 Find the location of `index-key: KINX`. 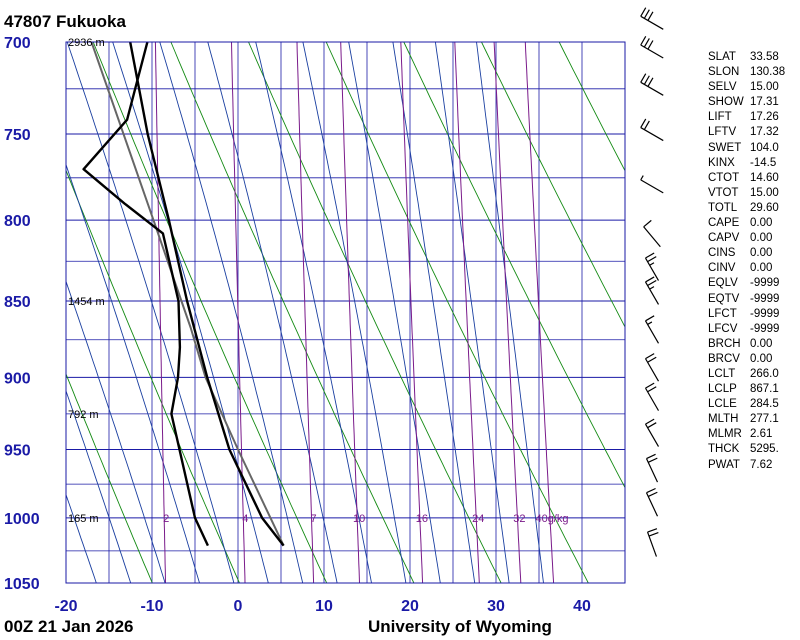

index-key: KINX is located at coordinates (721, 162).